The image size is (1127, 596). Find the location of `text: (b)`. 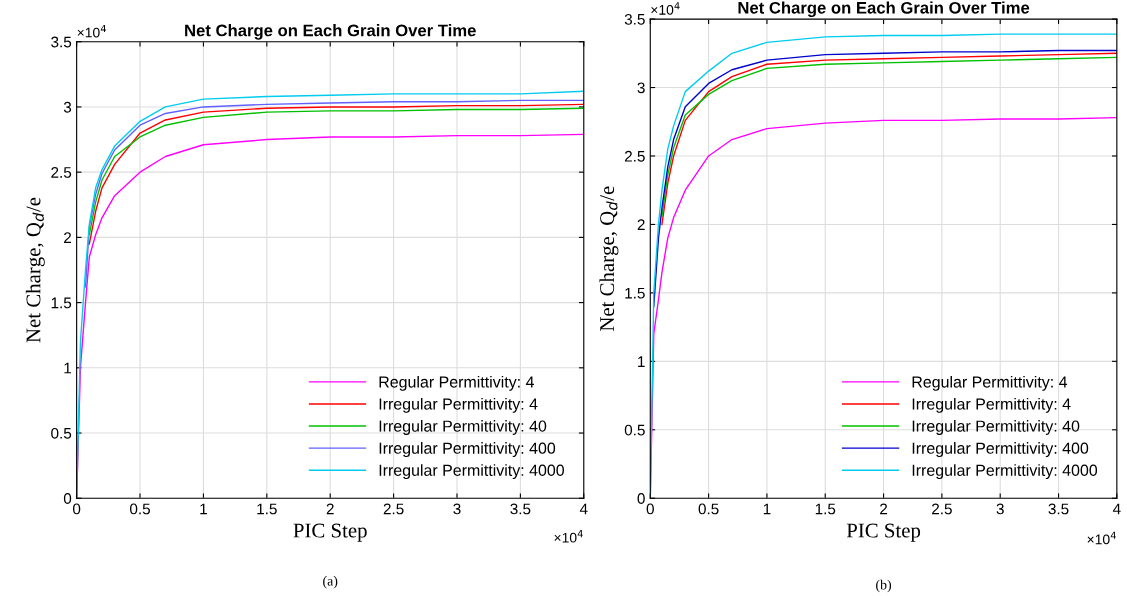

text: (b) is located at coordinates (884, 586).